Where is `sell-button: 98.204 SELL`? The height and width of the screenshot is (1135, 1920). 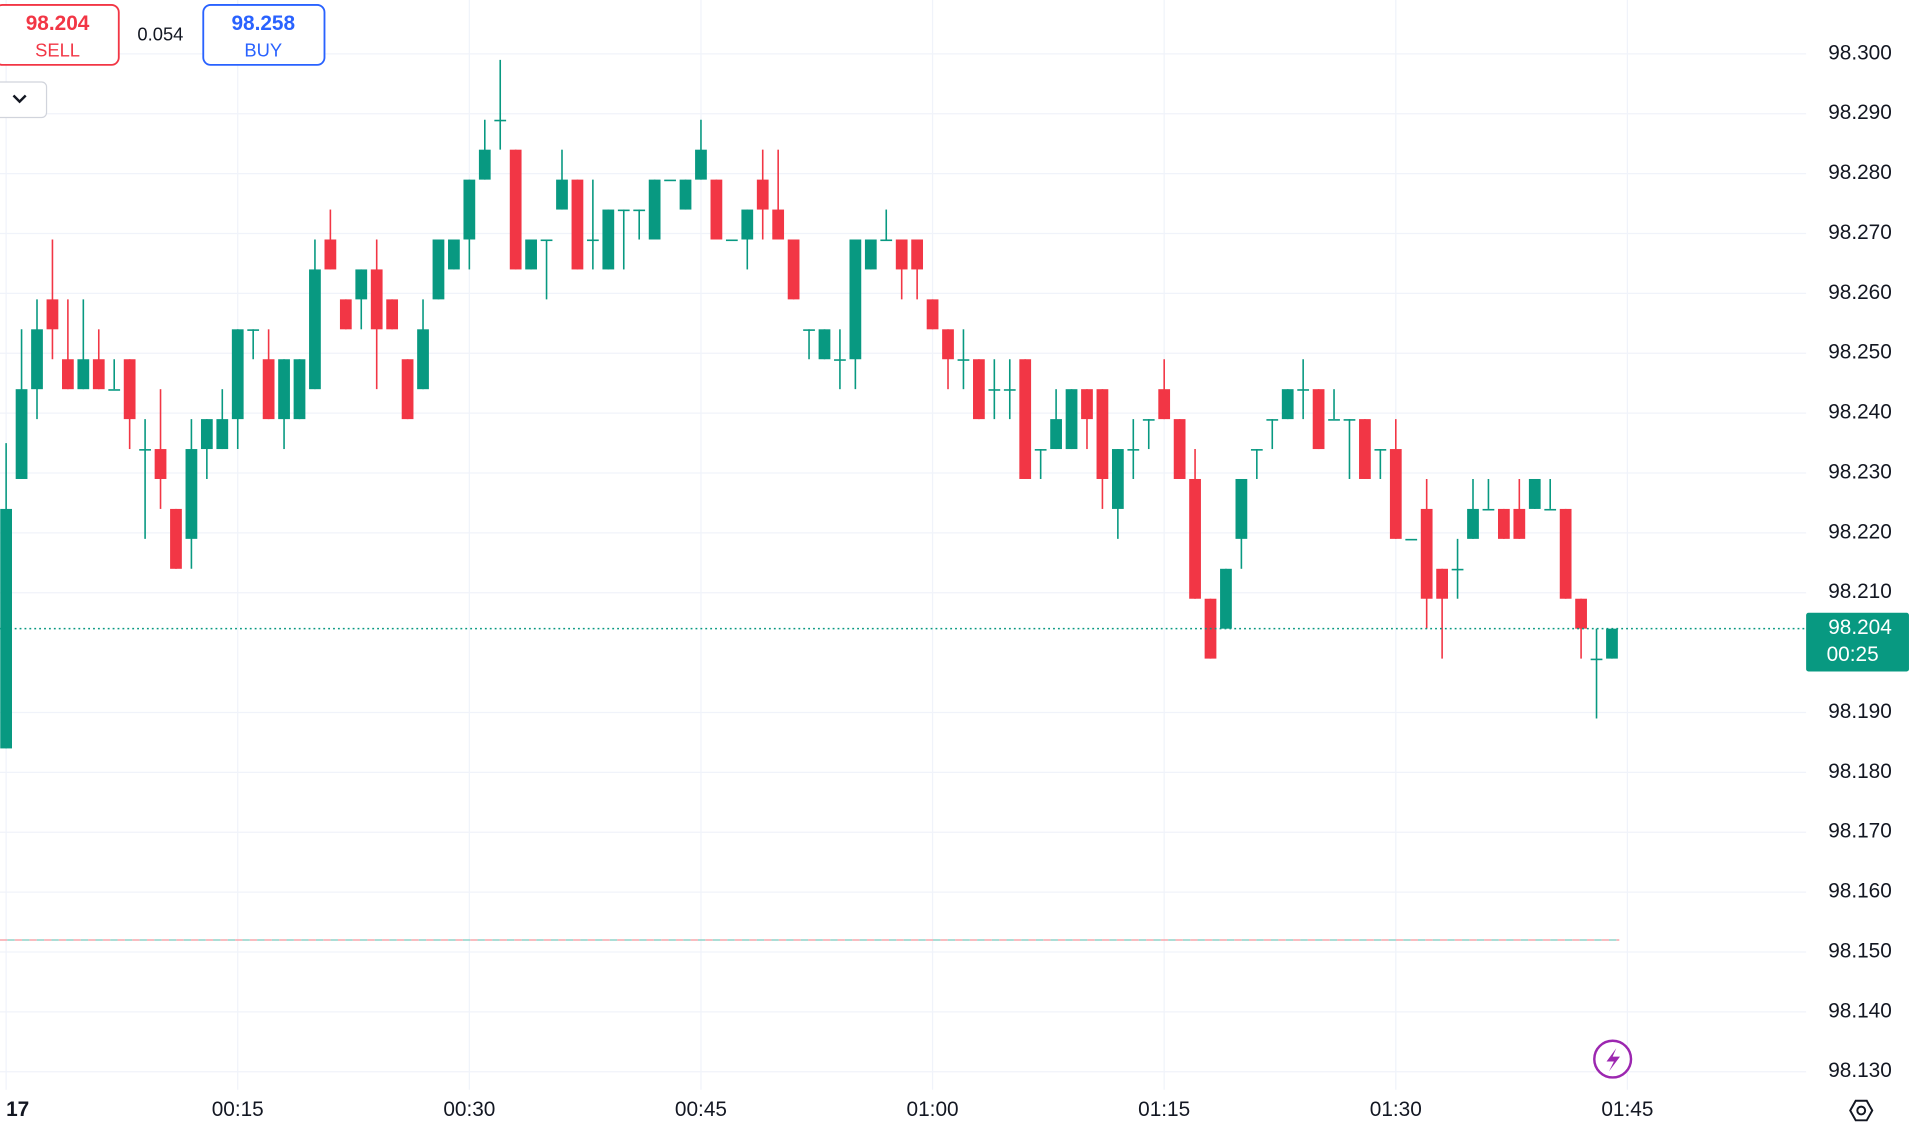
sell-button: 98.204 SELL is located at coordinates (60, 34).